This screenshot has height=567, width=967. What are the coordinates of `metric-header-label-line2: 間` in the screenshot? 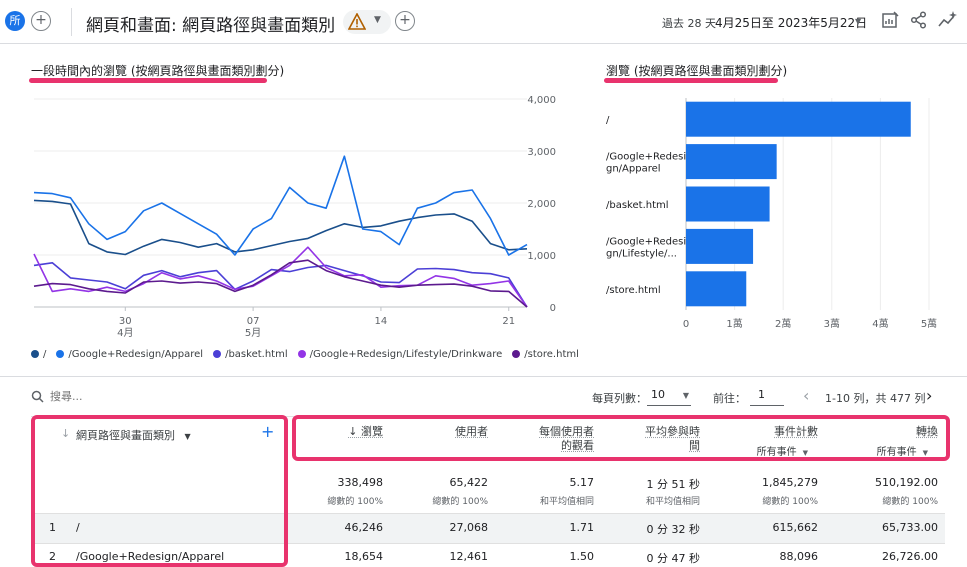 It's located at (694, 445).